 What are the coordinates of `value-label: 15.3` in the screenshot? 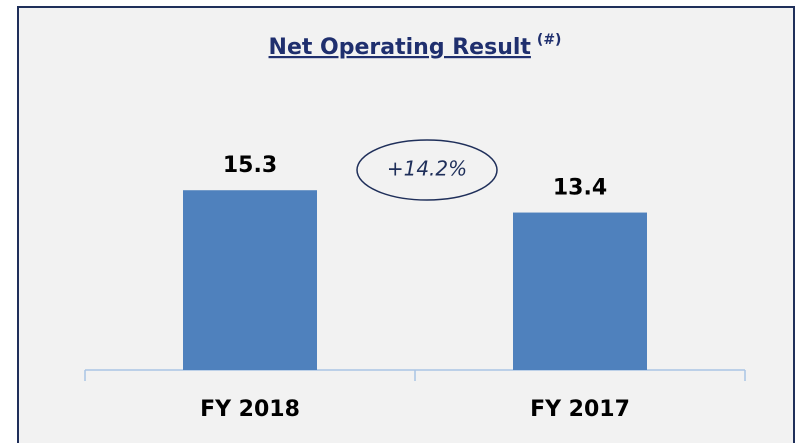 It's located at (250, 165).